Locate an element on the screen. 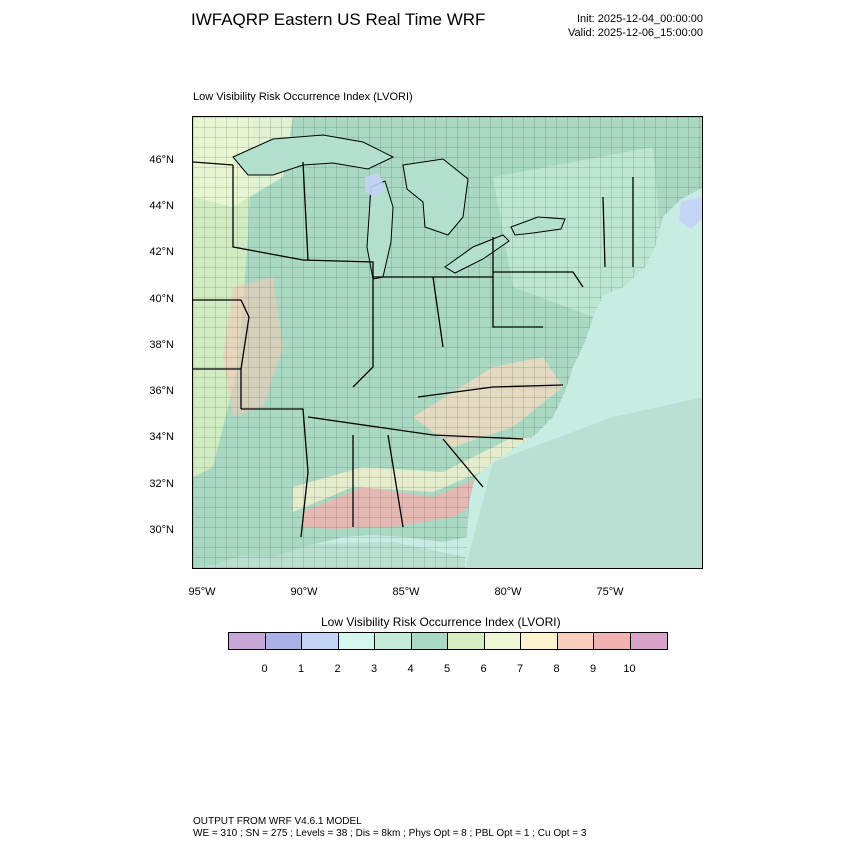 This screenshot has width=850, height=850. colorbar-tick-label: 3 is located at coordinates (374, 669).